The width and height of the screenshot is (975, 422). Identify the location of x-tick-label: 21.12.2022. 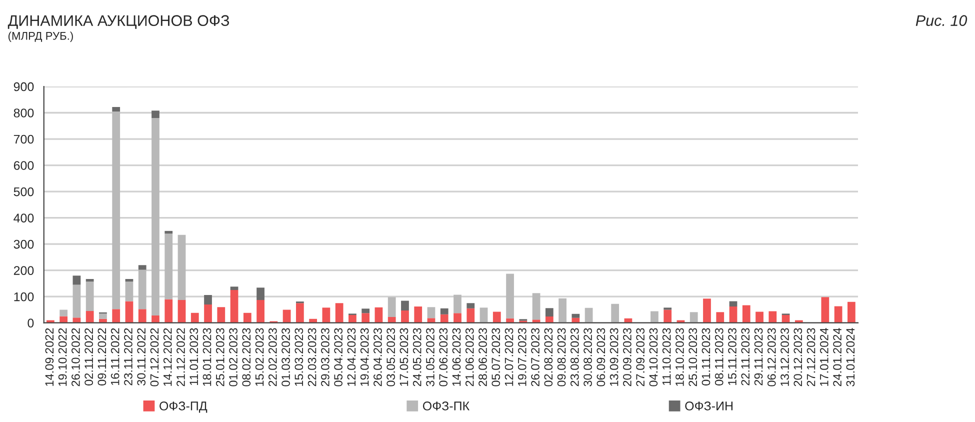
(180, 357).